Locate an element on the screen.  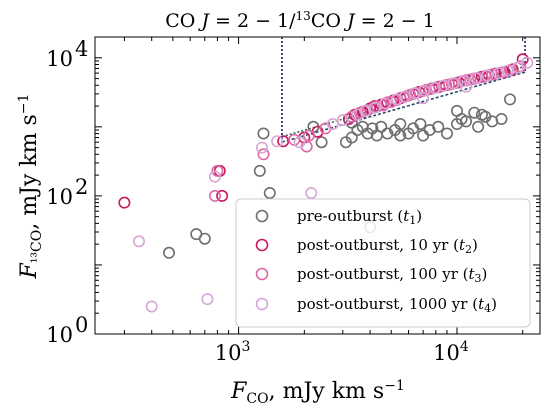
y-axis-label: F¹³CO, mJy km s−1 is located at coordinates (30, 187).